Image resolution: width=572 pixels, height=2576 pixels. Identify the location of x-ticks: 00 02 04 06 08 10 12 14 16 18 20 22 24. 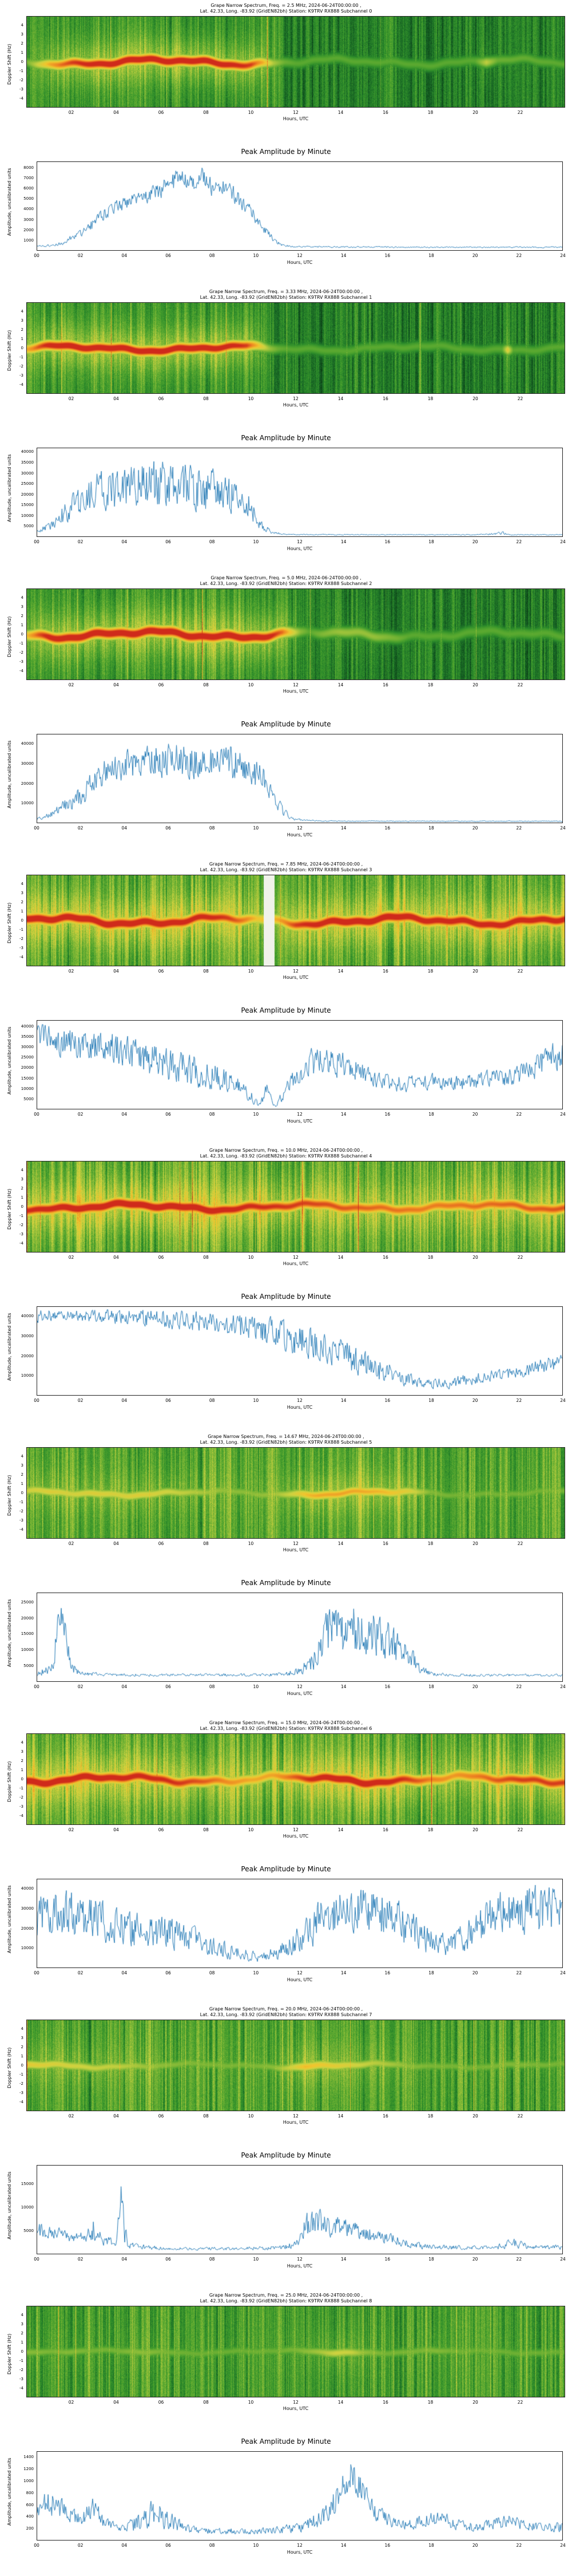
(300, 2546).